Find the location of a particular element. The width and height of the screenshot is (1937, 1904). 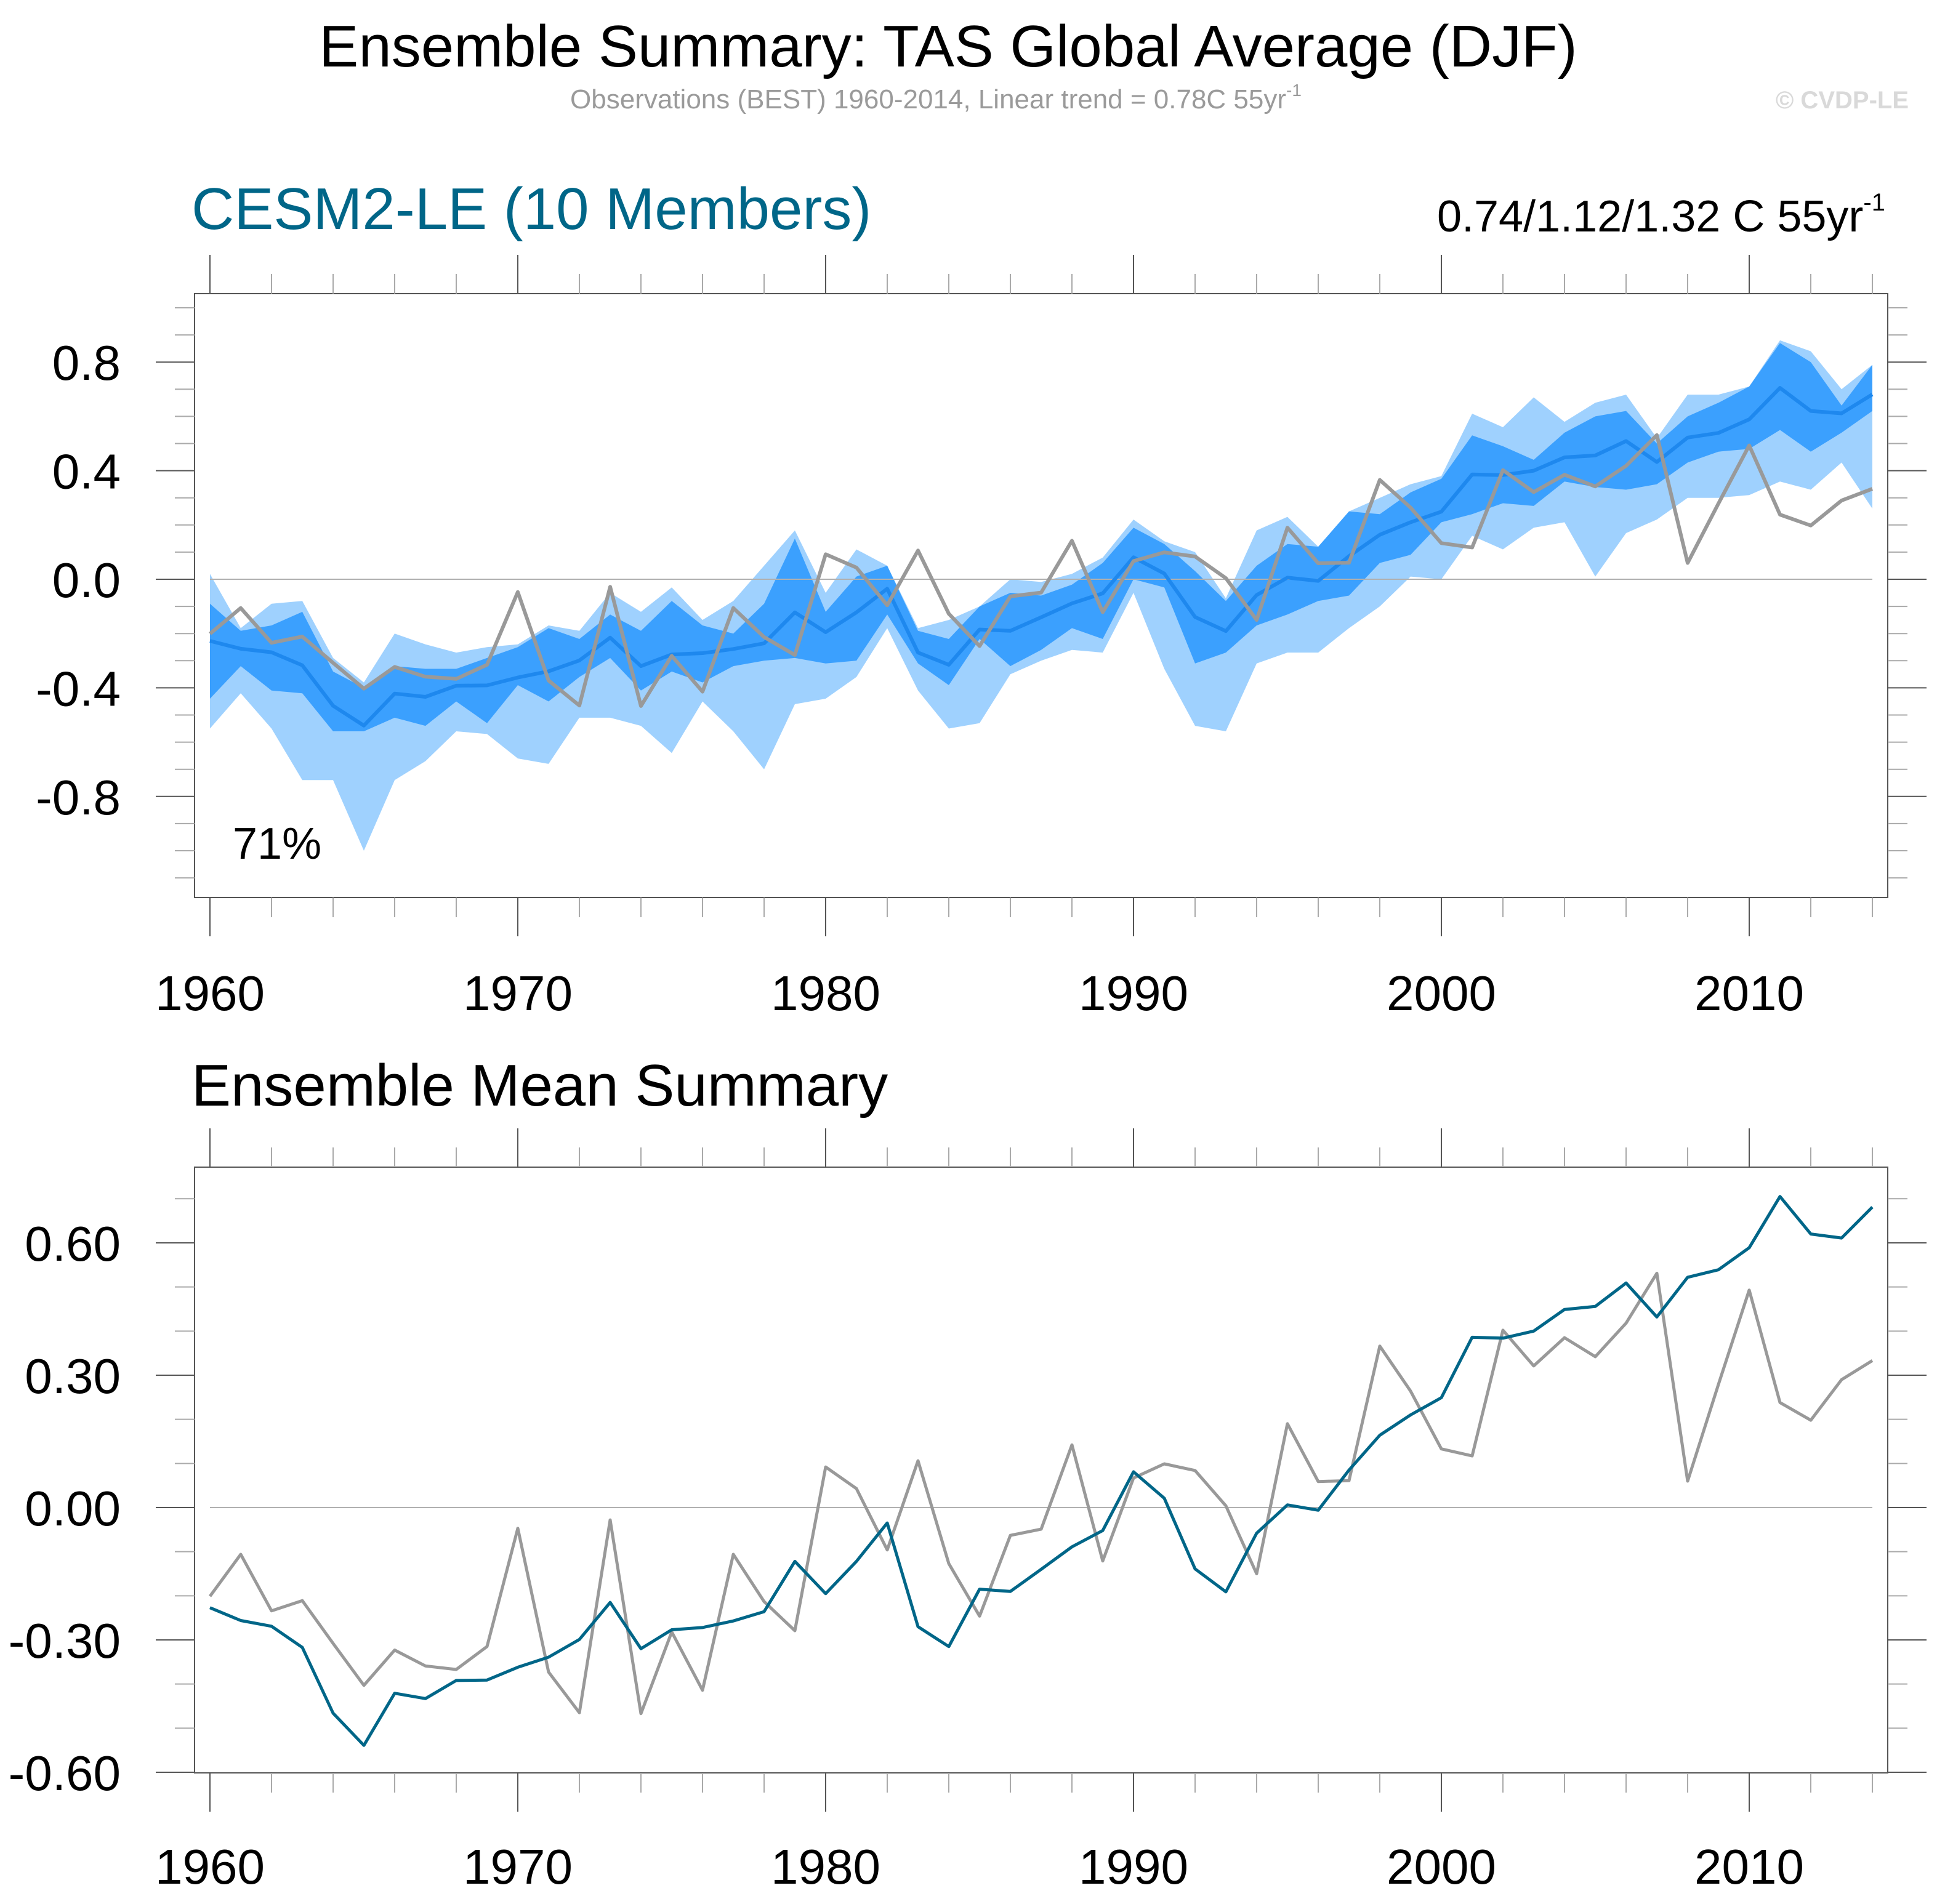

subtitle-superscript: -1 is located at coordinates (1294, 90).